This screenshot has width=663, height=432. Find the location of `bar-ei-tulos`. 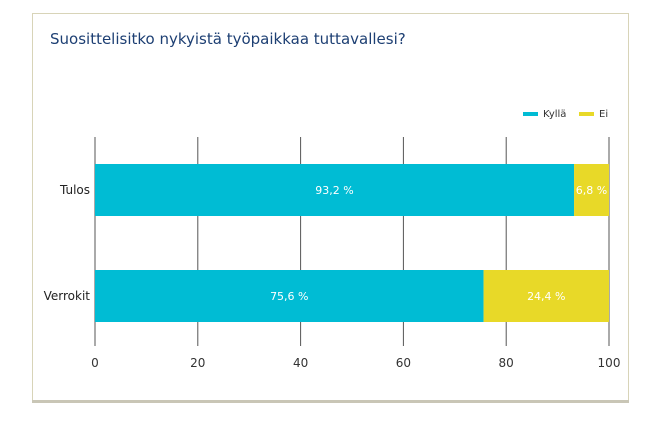

bar-ei-tulos is located at coordinates (591, 190).